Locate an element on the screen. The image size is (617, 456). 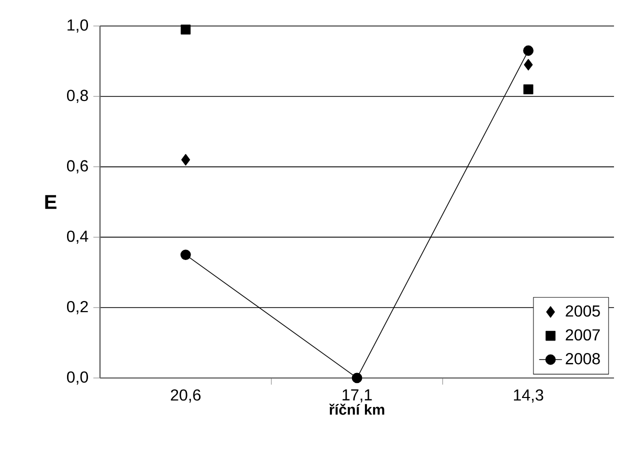
y-tick-label: 1,0 is located at coordinates (78, 26).